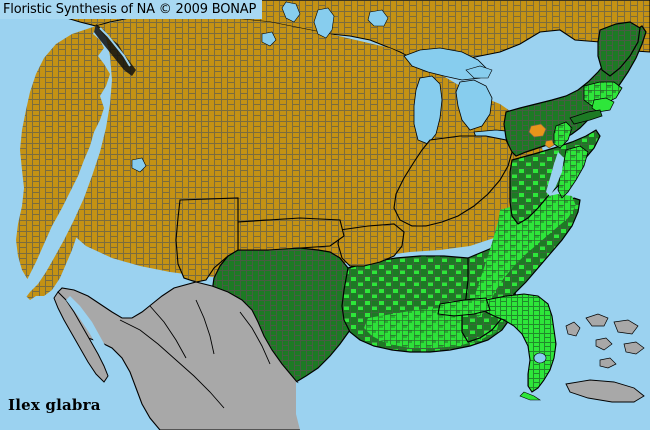  Describe the element at coordinates (115, 50) in the screenshot. I see `puget-sound-water` at that location.